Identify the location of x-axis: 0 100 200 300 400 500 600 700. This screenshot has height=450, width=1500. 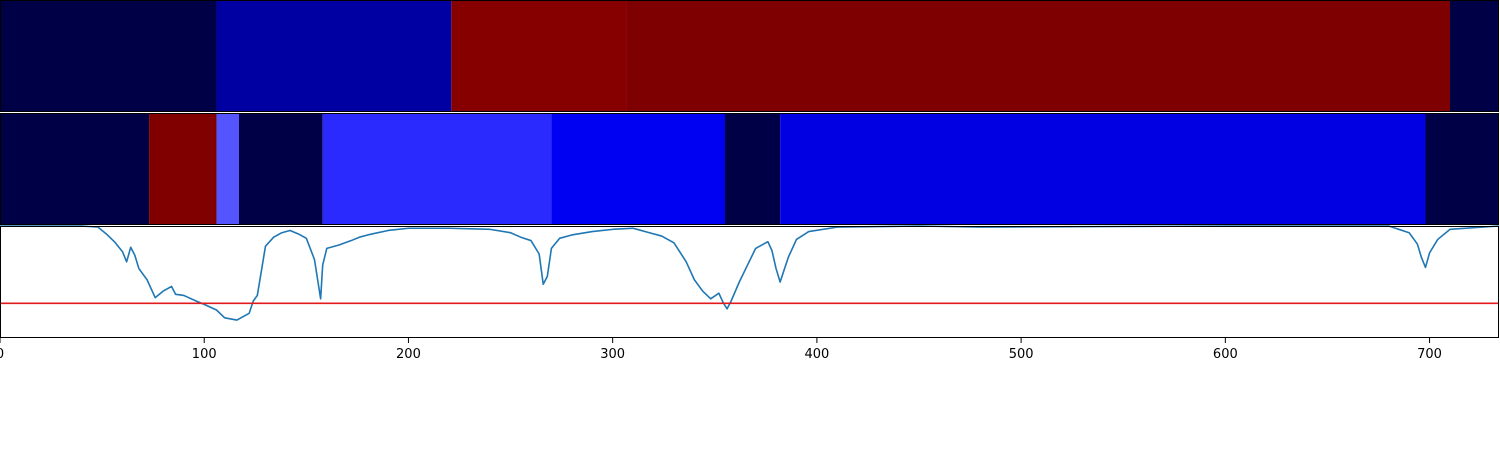
(721, 350).